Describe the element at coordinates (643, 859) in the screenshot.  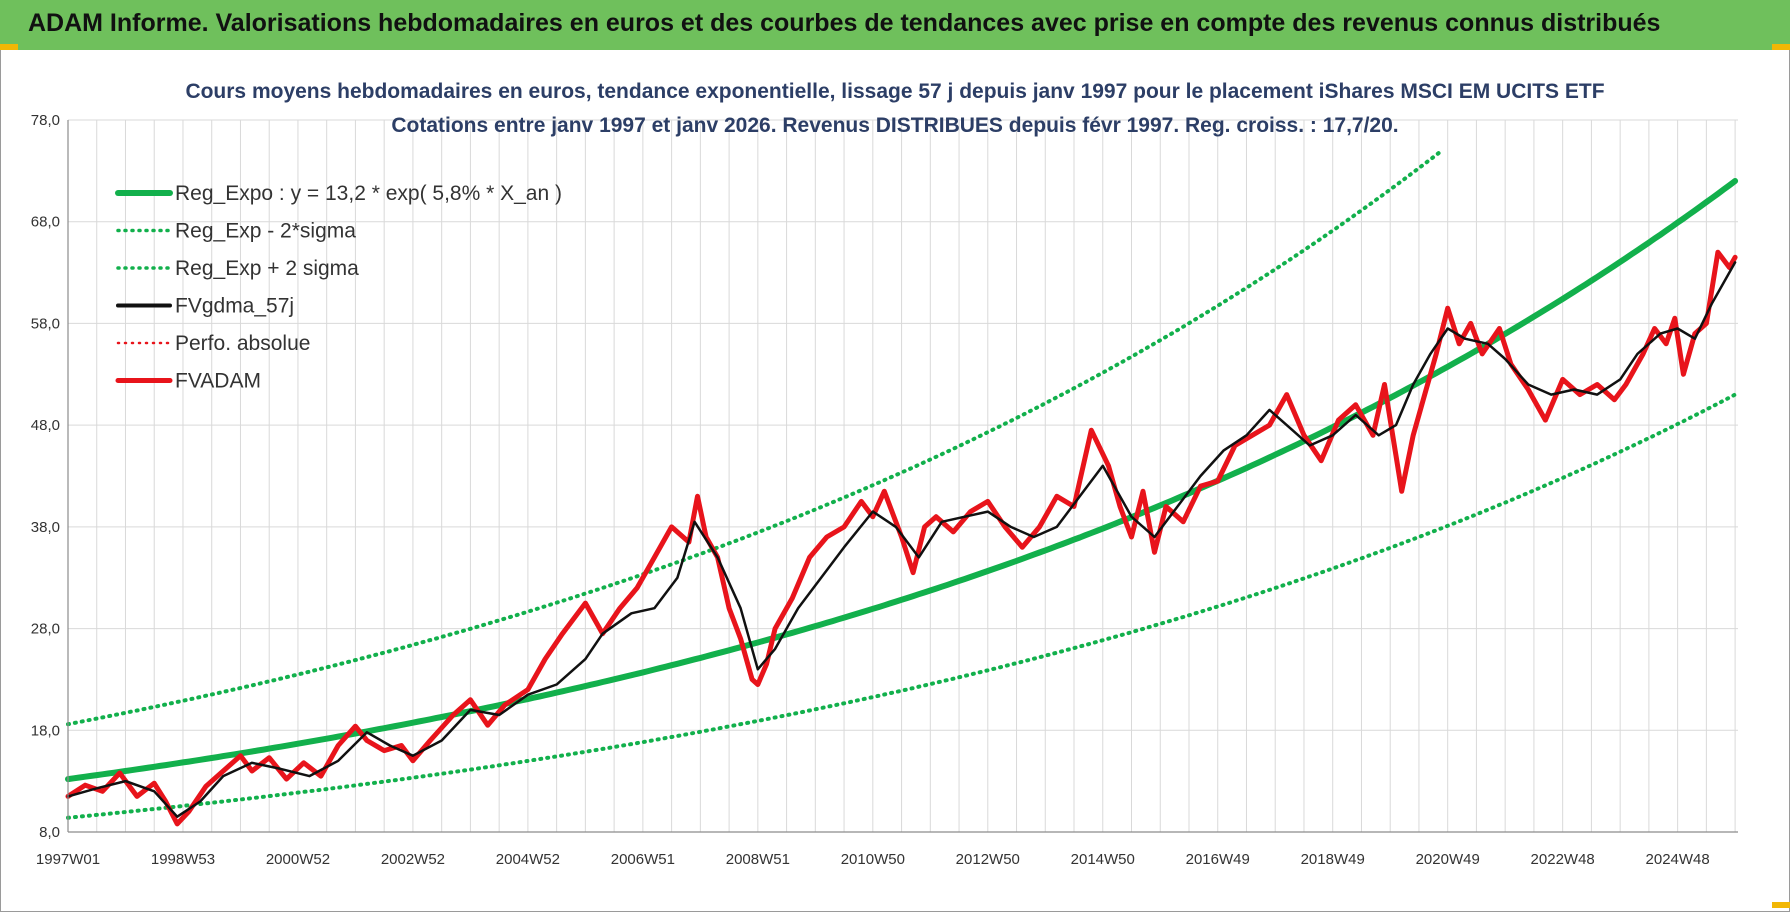
I see `x-tick-label: 2006W51` at that location.